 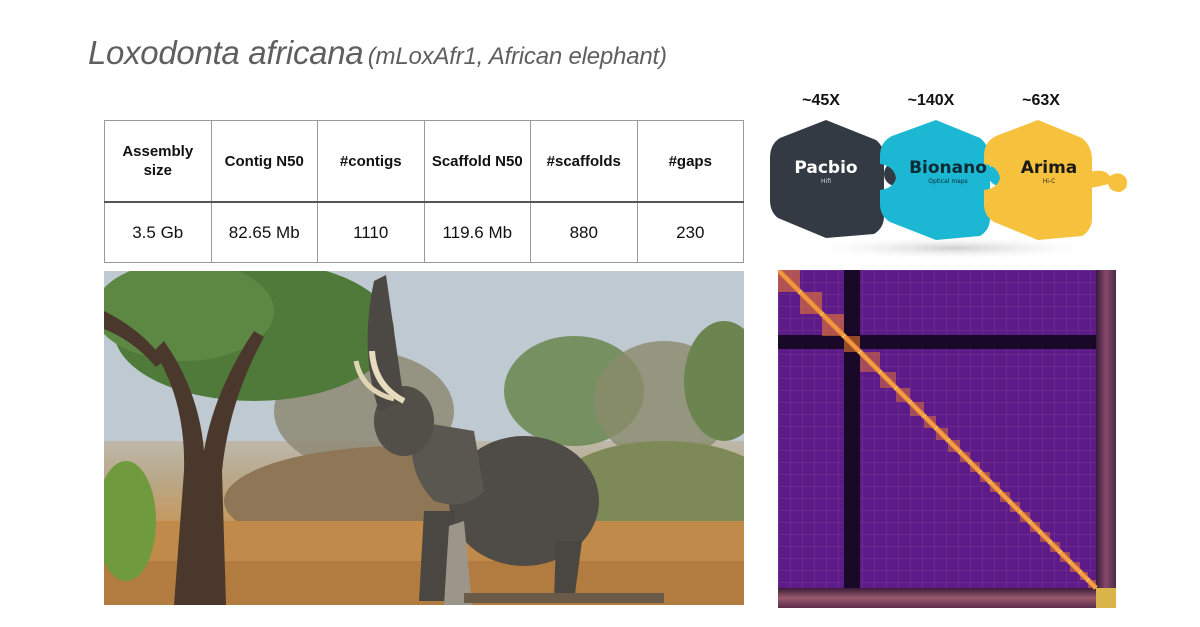 I want to click on bionano-name: Bionano, so click(x=948, y=168).